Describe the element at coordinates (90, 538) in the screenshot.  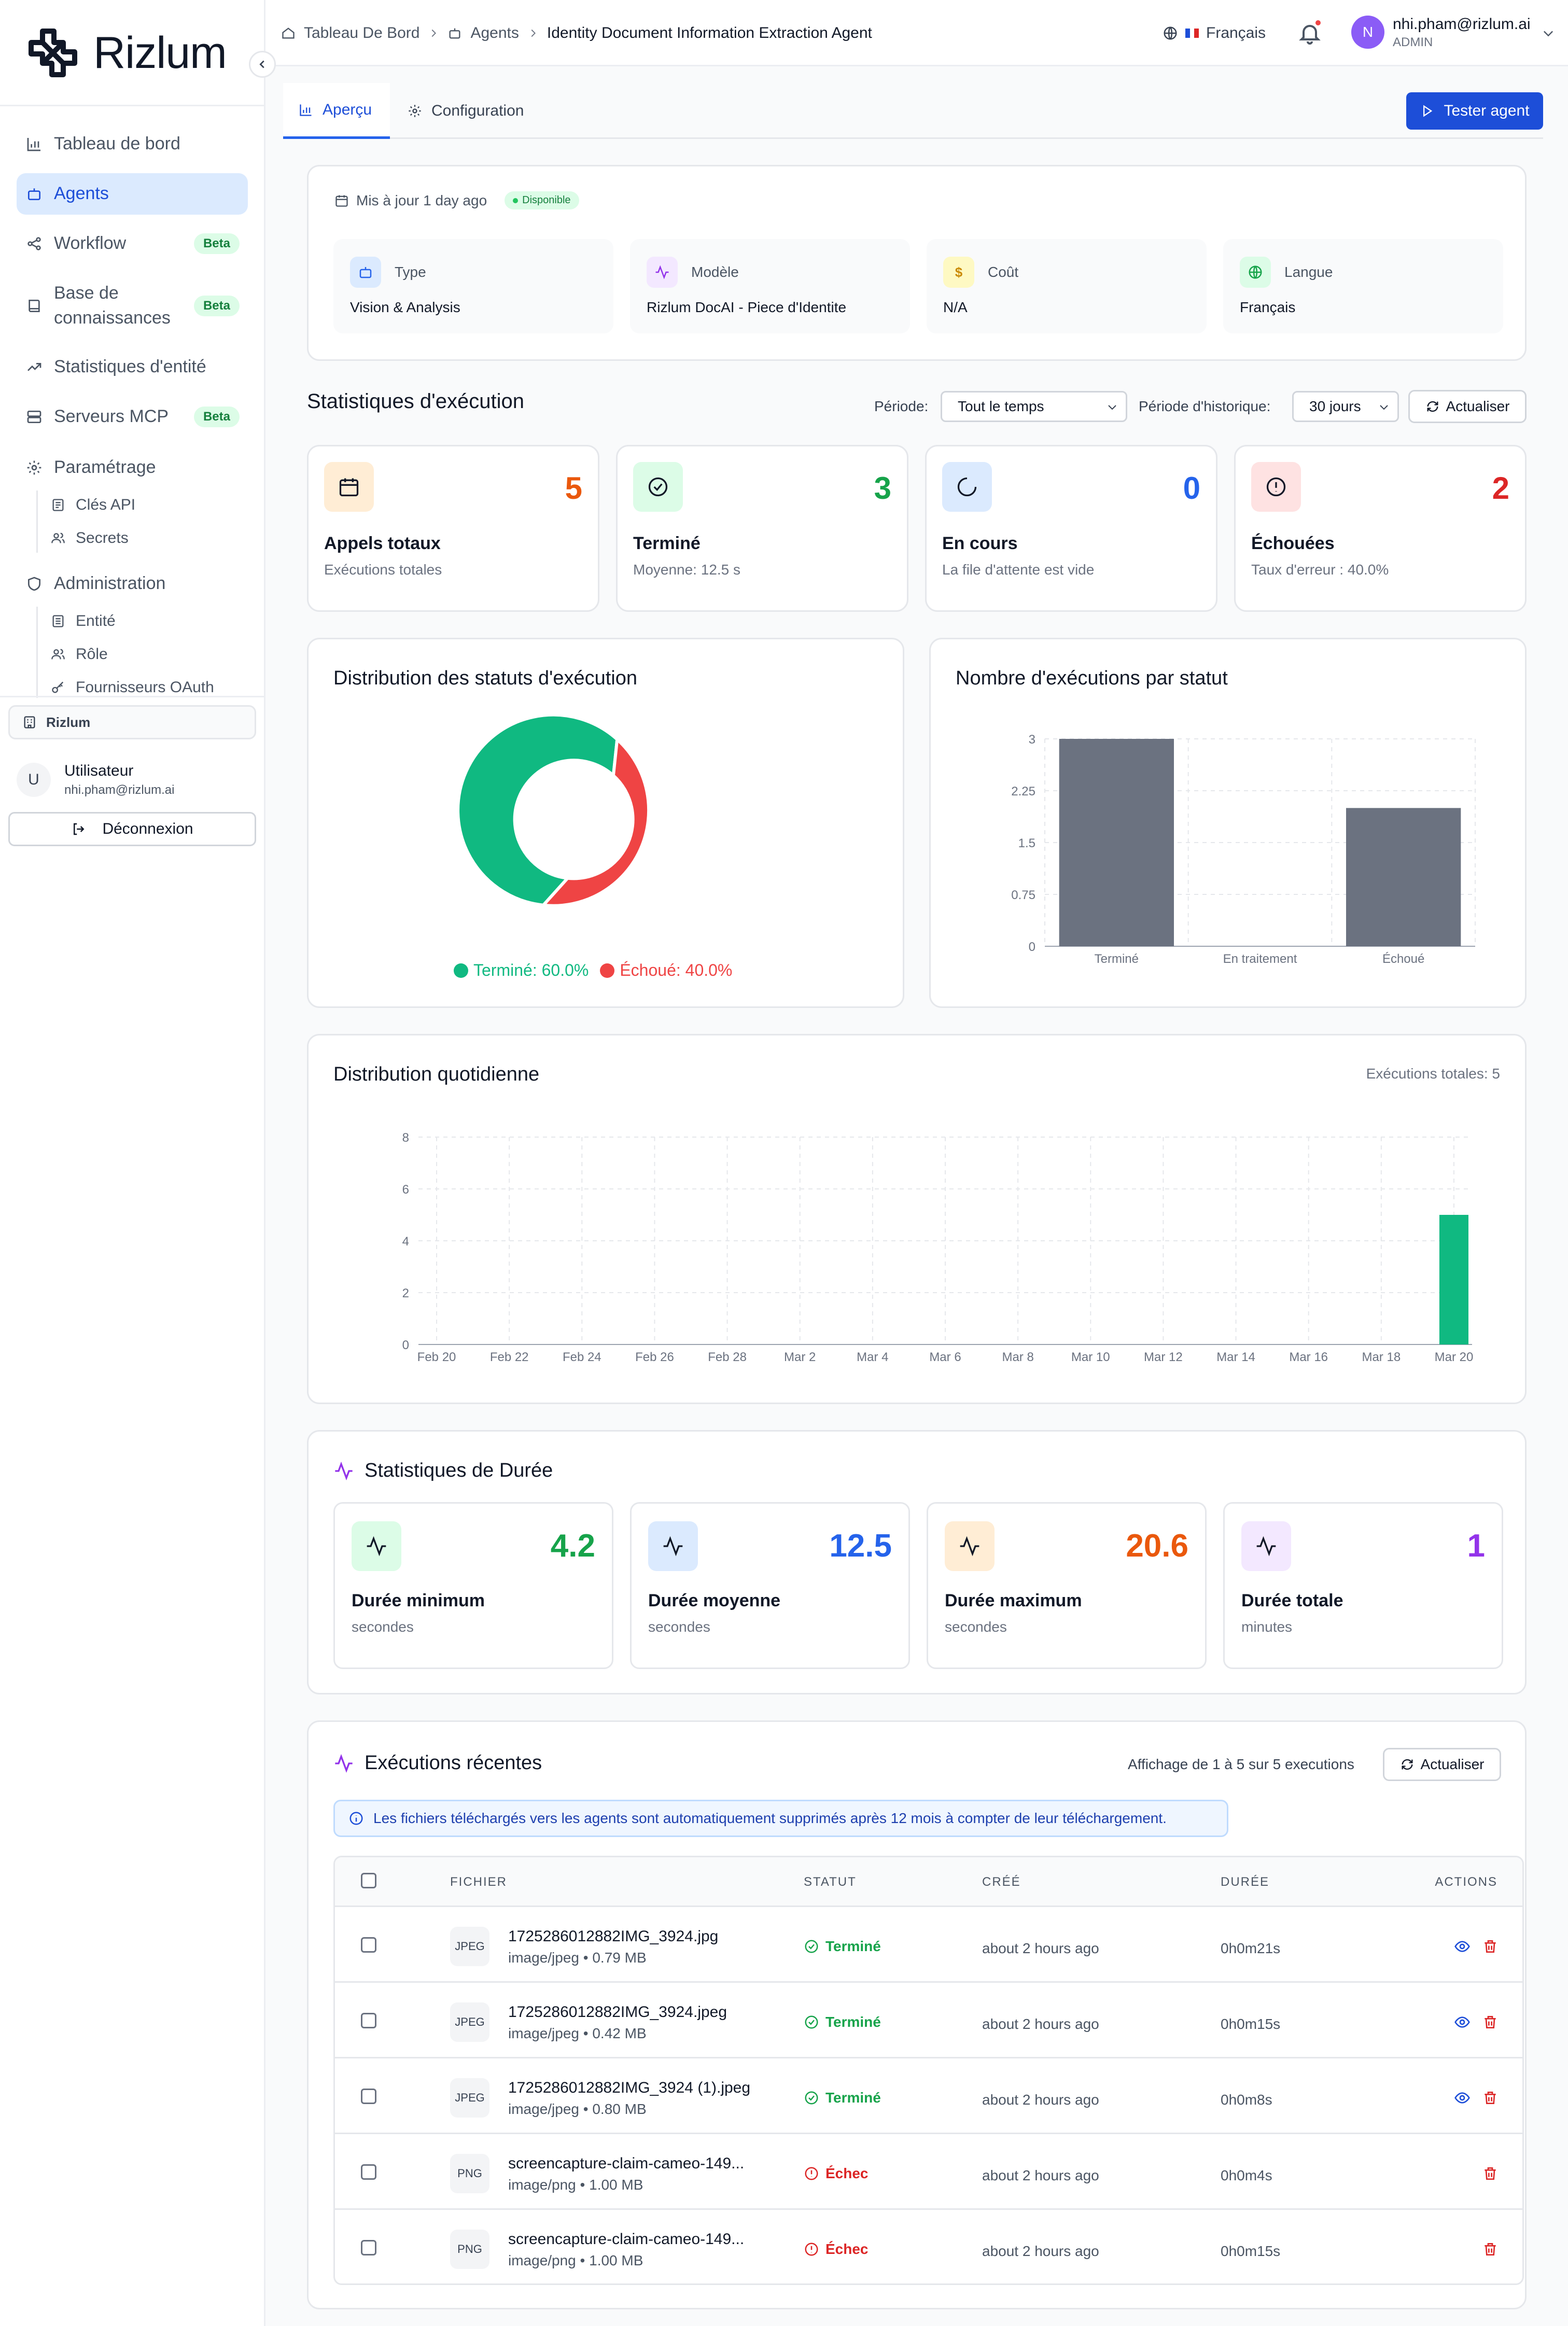
I see `sidebar-subitem-secrets: Secrets` at that location.